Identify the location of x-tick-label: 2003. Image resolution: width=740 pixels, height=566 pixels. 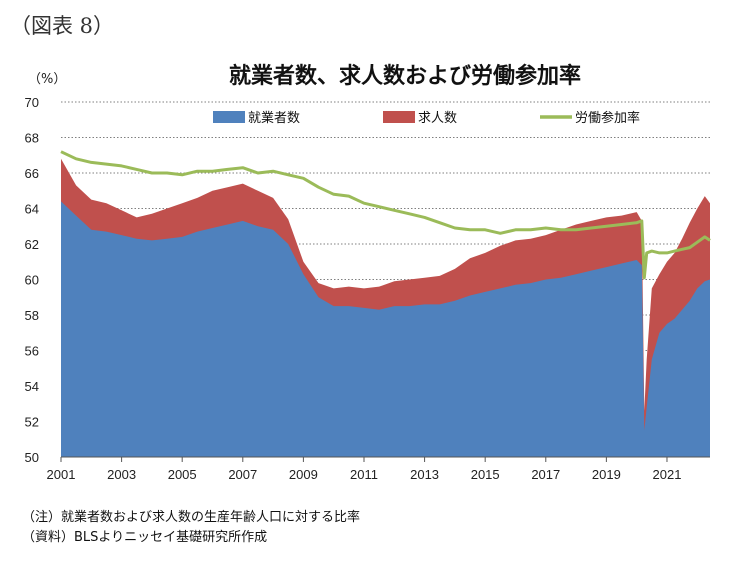
(121, 474).